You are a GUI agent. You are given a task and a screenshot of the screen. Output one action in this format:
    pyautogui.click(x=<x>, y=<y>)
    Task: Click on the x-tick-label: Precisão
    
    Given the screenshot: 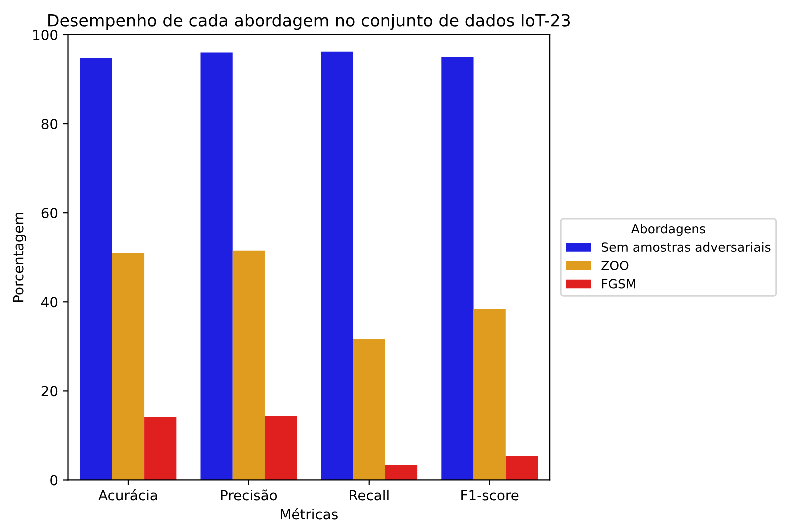 What is the action you would take?
    pyautogui.click(x=249, y=495)
    